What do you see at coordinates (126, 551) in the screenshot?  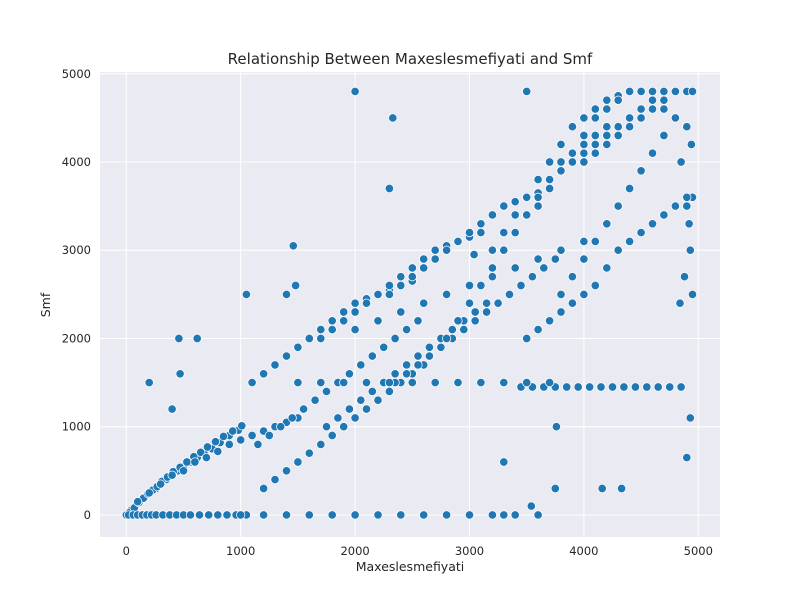 I see `x-tick-label: 0` at bounding box center [126, 551].